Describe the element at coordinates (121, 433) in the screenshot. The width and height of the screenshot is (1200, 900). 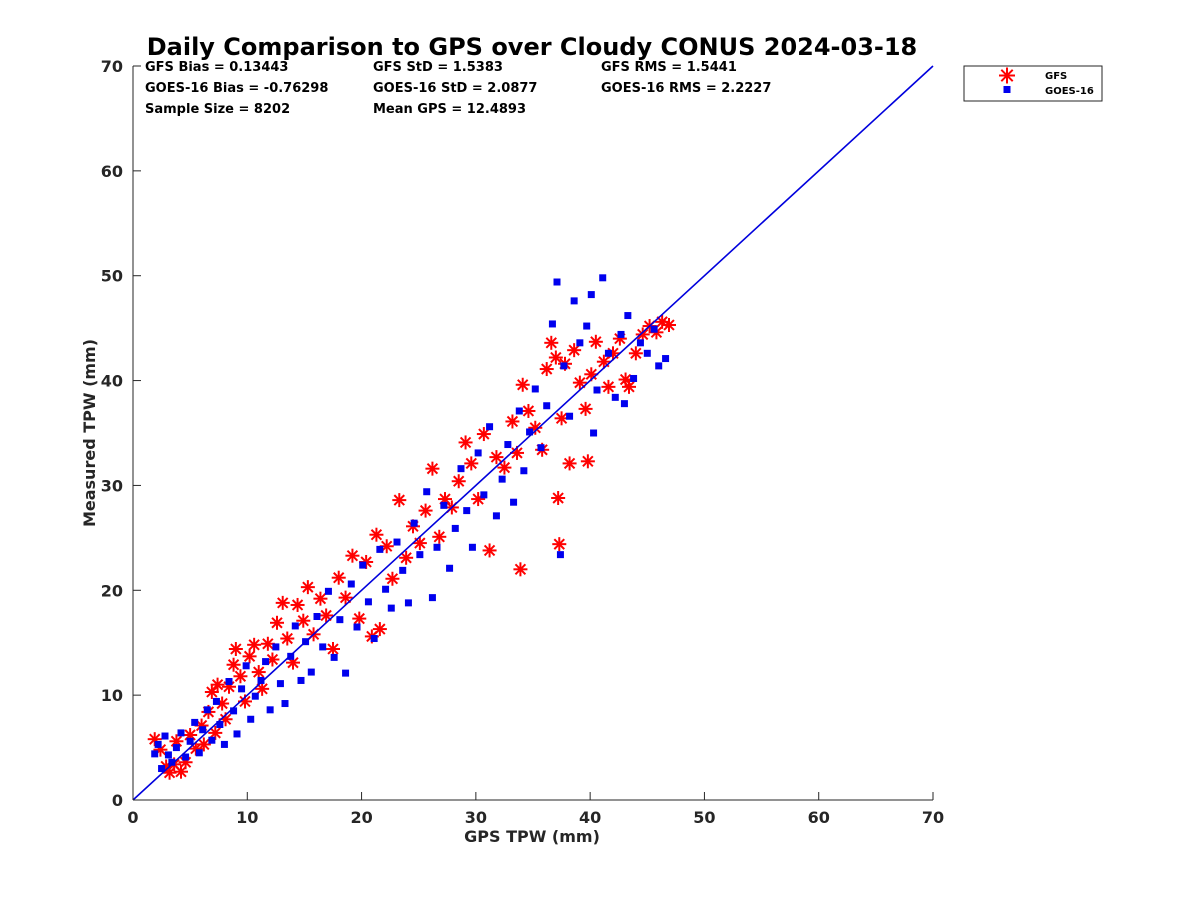
I see `y-ticks: 0 10 20 30 40 50 60 70` at that location.